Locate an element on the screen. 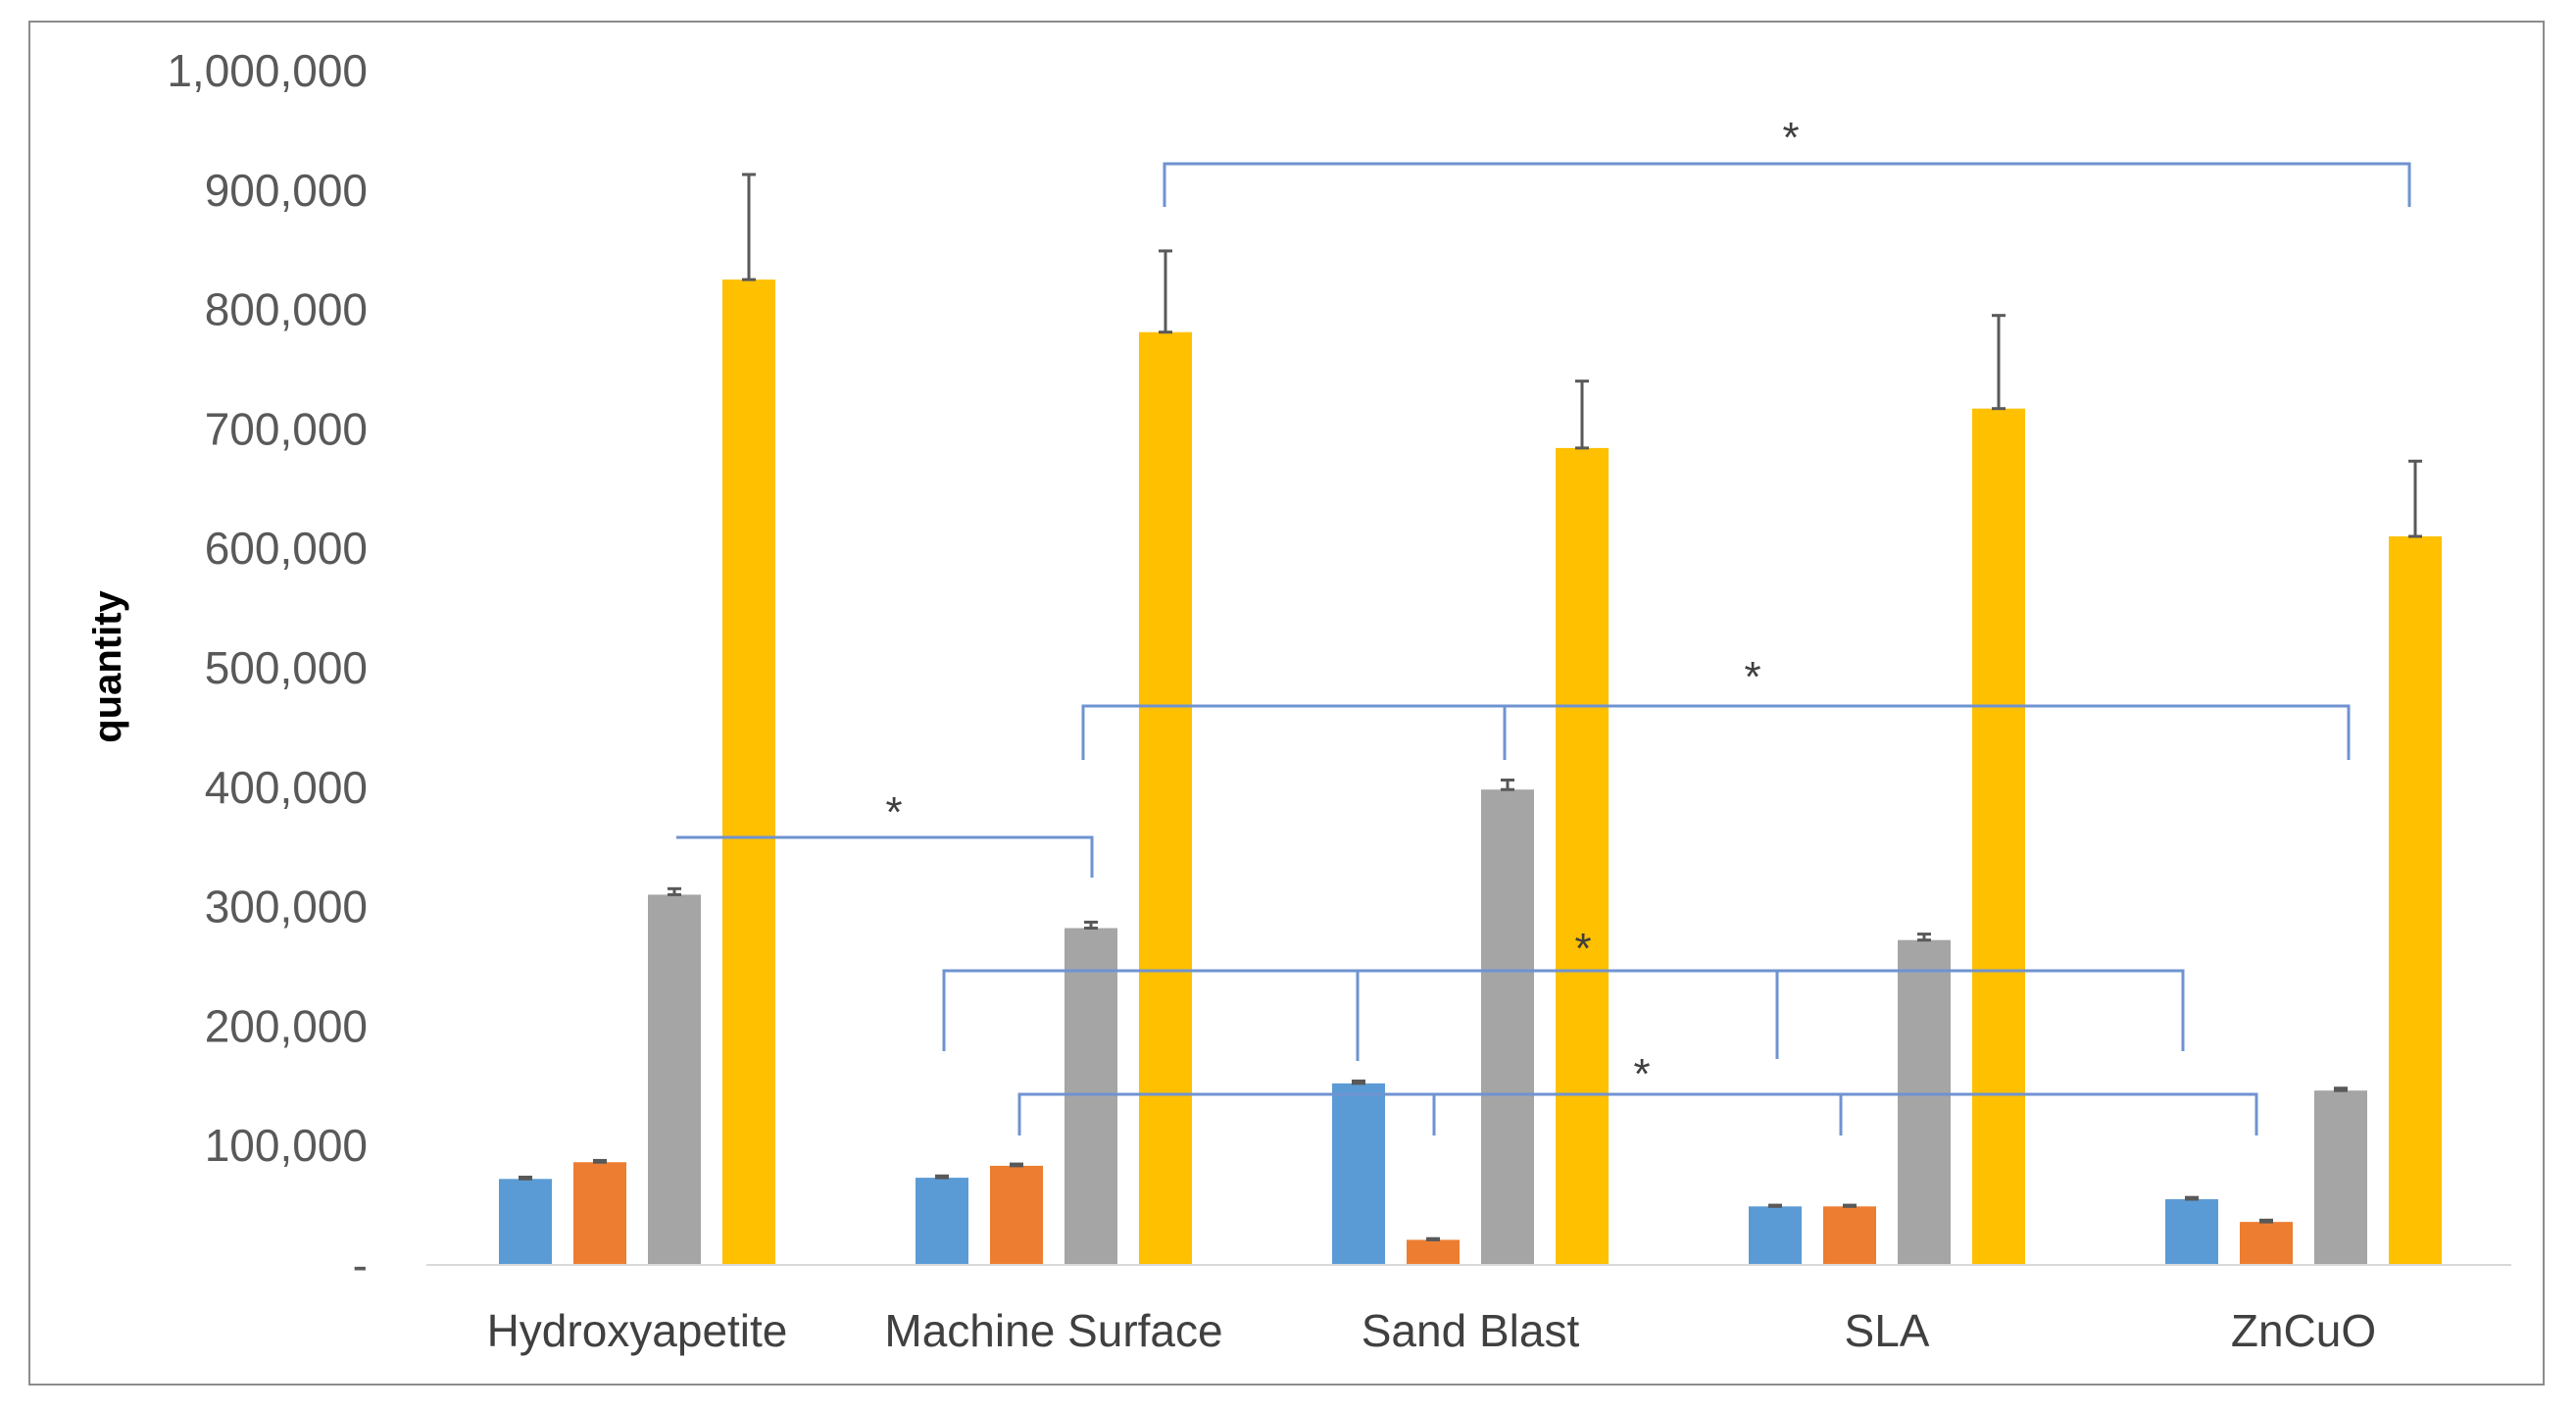 The image size is (2576, 1412). y-tick-label: 1,000,000 is located at coordinates (267, 70).